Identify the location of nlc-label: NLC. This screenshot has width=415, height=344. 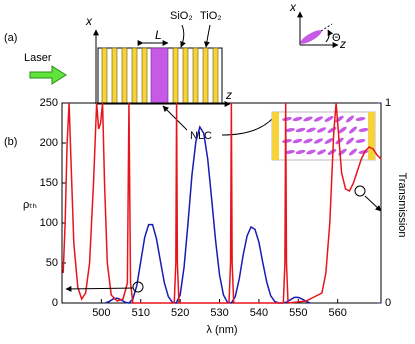
(201, 136).